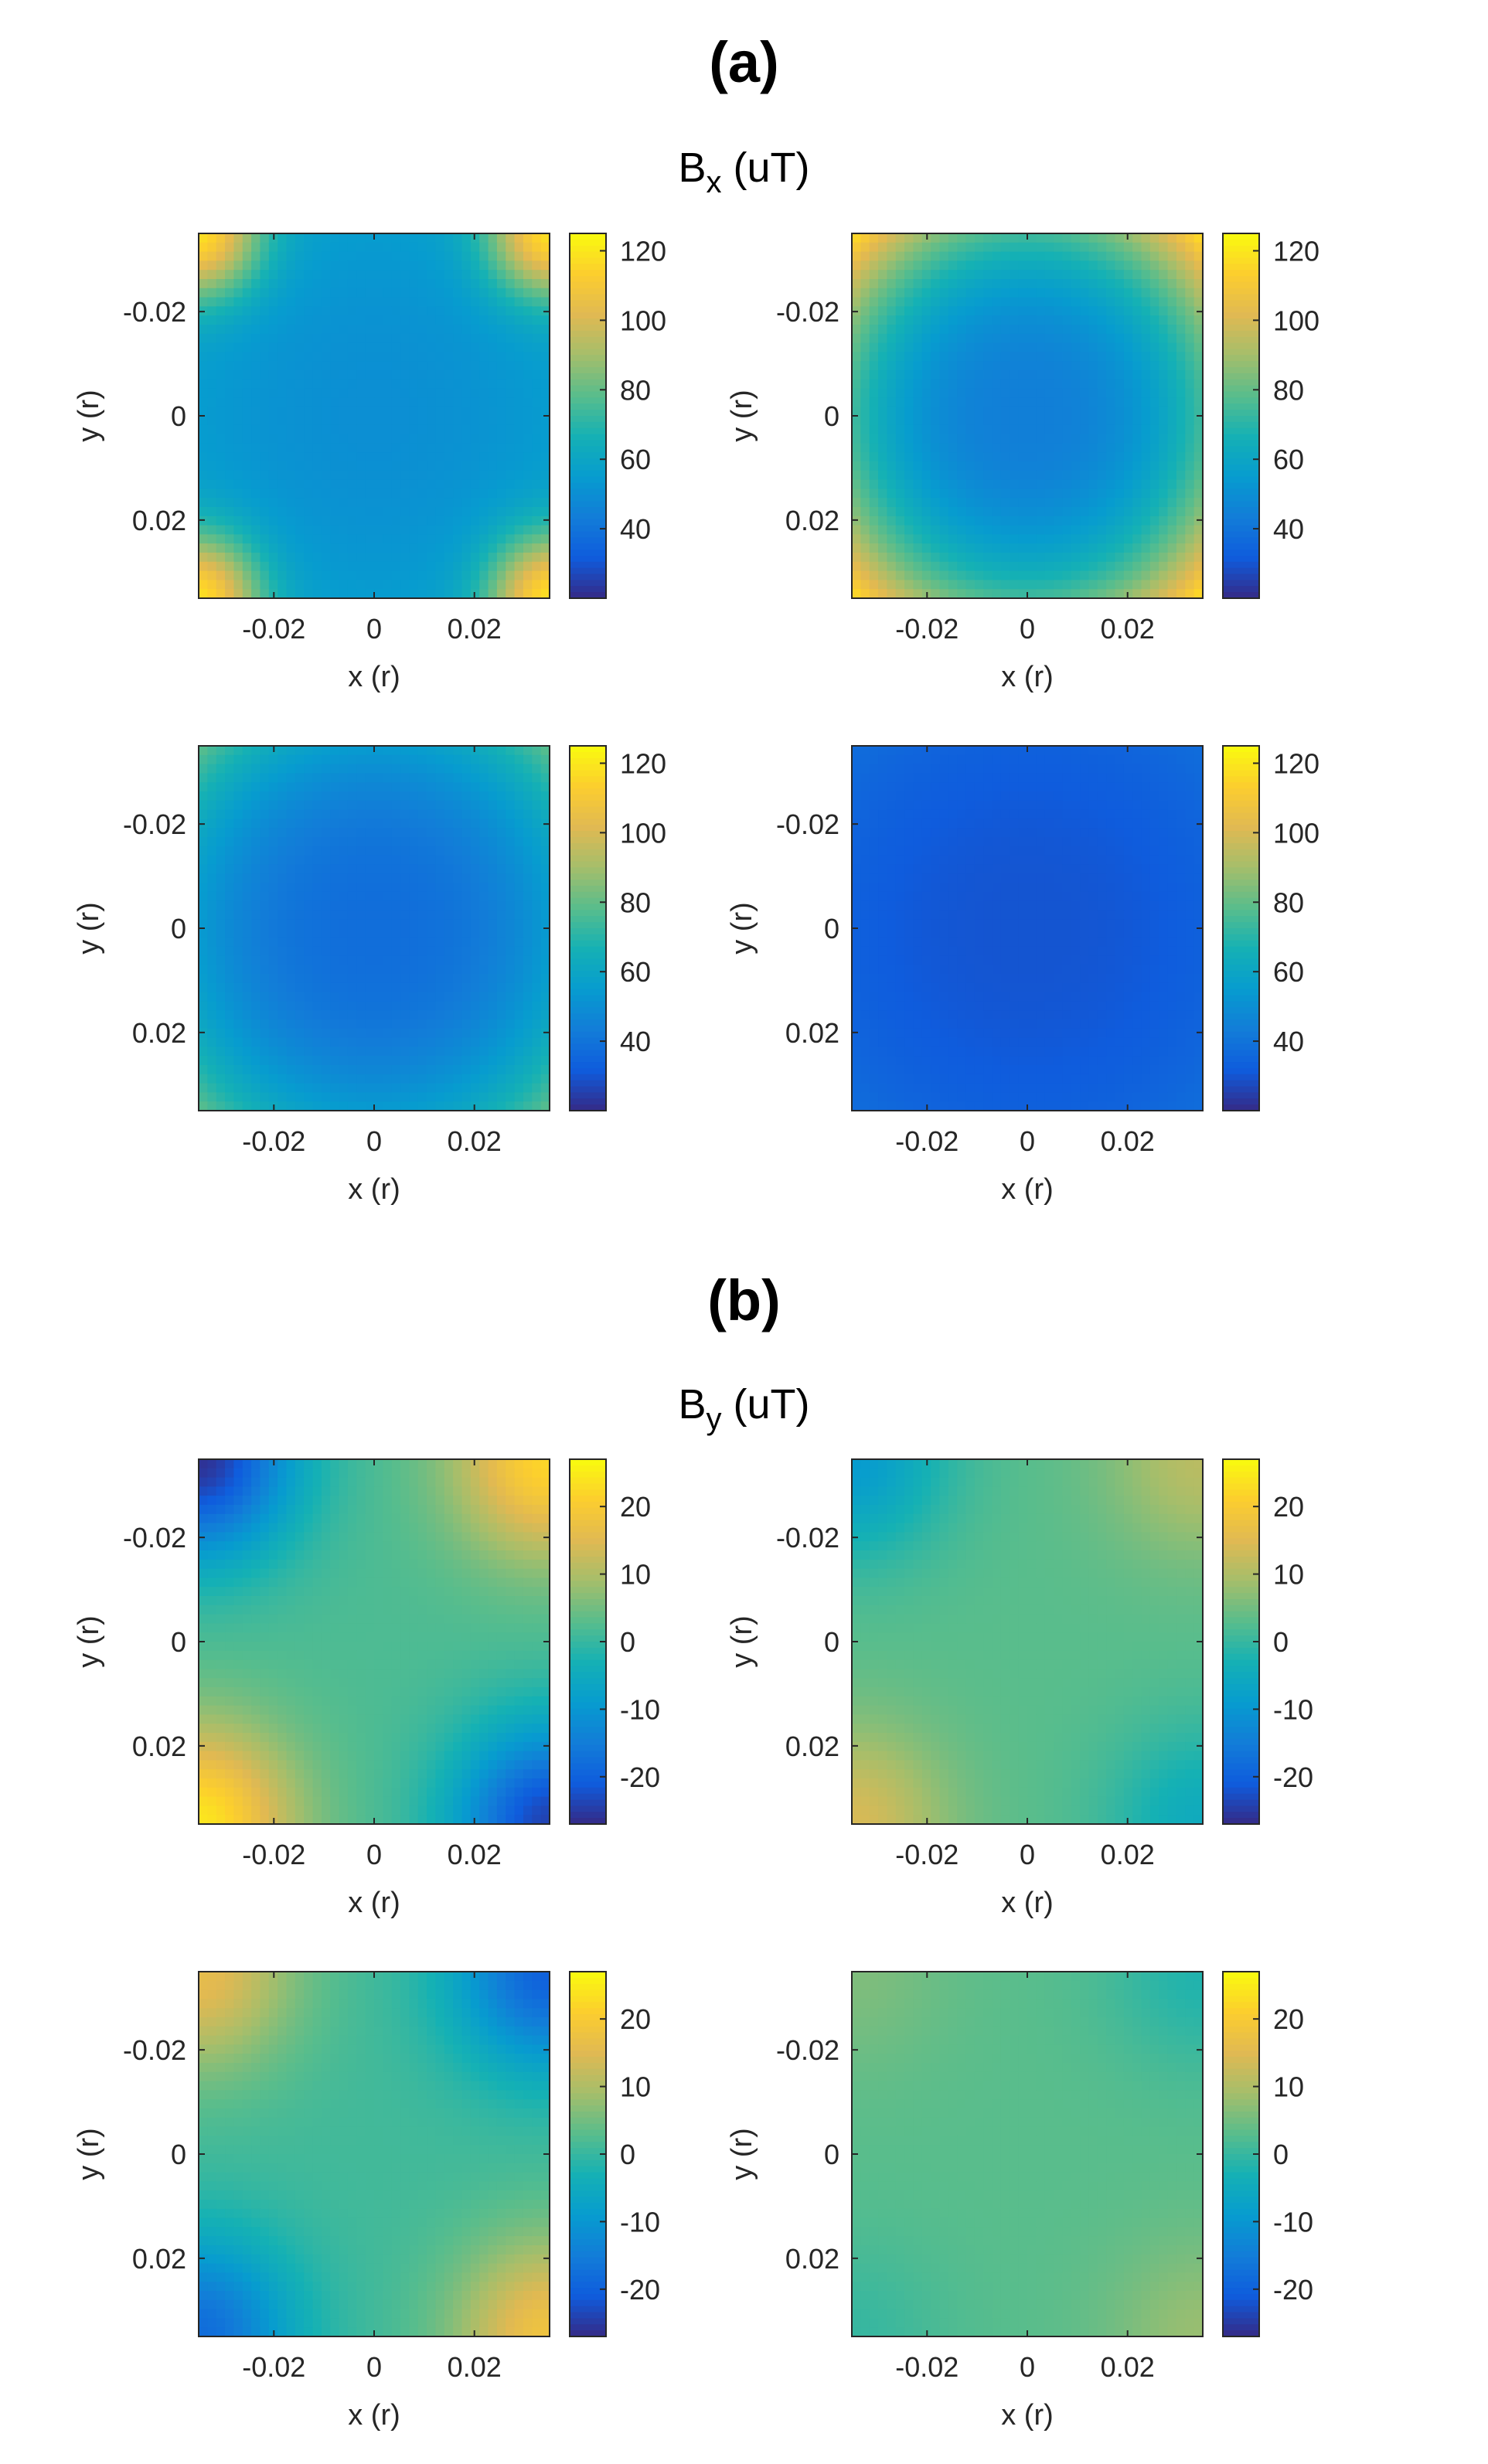 The image size is (1488, 2464). I want to click on colorbar-box, so click(1241, 416).